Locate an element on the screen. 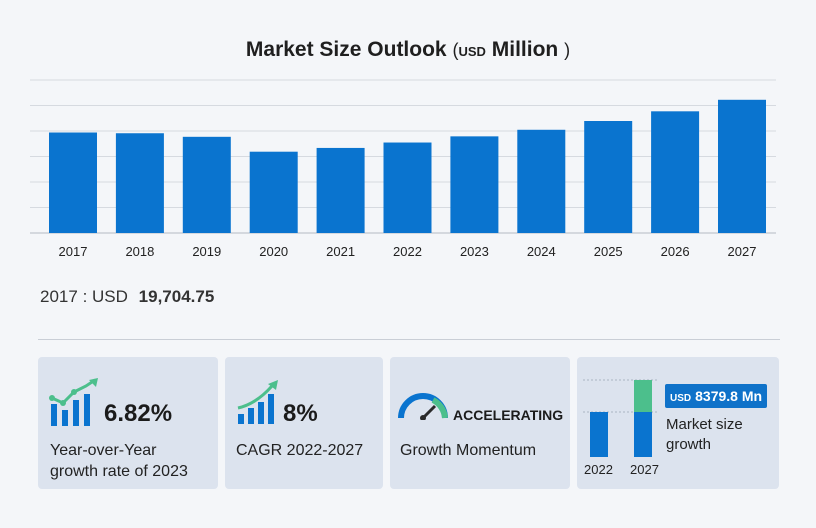  title-paren-open: ( is located at coordinates (455, 50).